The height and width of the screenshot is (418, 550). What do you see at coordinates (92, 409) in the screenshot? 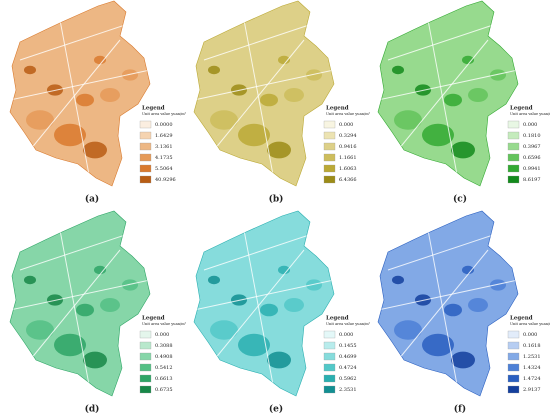
I see `panel-label: (d)` at bounding box center [92, 409].